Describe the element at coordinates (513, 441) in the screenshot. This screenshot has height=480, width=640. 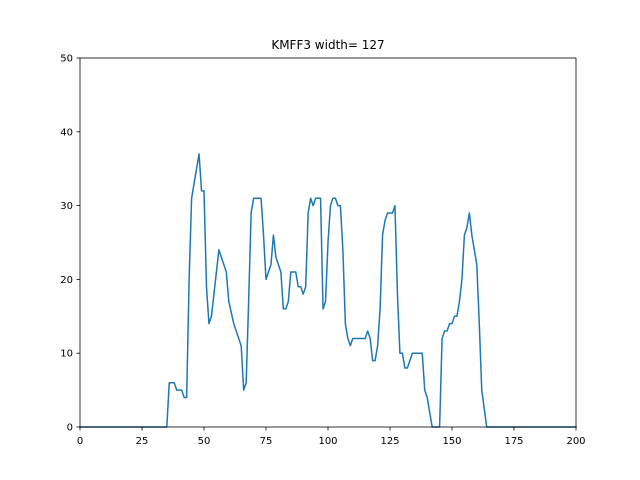
I see `x-tick-label: 175` at that location.